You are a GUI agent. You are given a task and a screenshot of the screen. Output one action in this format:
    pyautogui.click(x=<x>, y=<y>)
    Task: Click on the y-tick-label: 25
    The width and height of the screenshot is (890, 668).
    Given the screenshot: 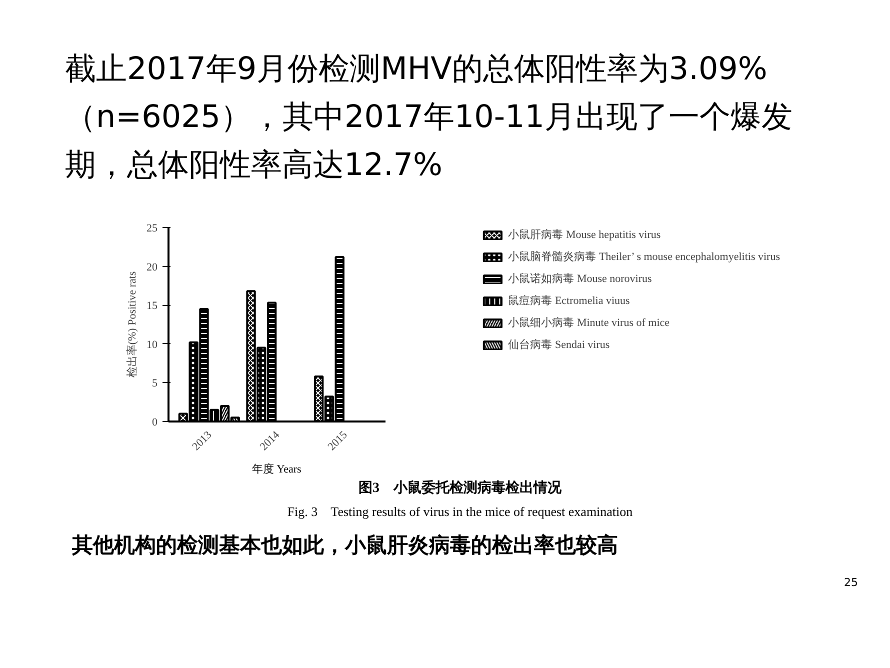 What is the action you would take?
    pyautogui.click(x=152, y=228)
    